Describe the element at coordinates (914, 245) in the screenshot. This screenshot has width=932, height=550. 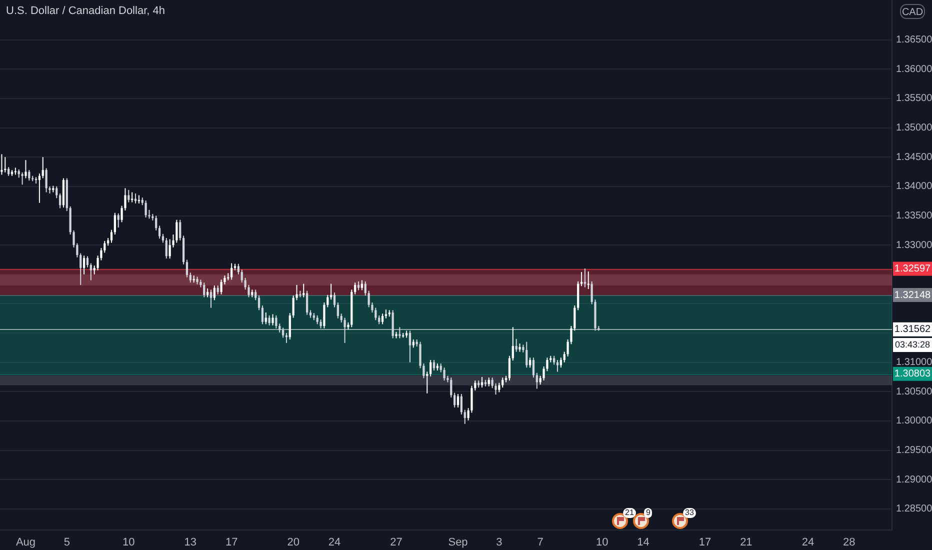
I see `y-tick-label: 1.33000` at that location.